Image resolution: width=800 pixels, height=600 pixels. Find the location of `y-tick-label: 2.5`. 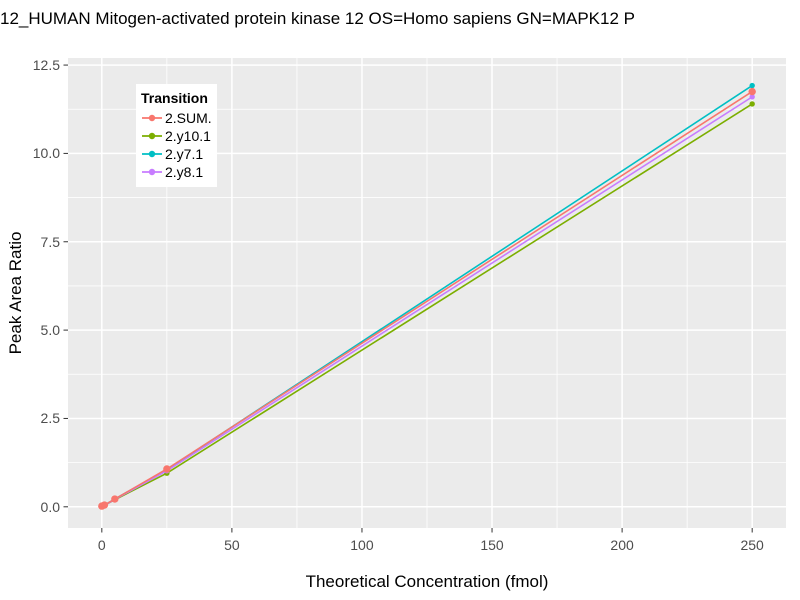

y-tick-label: 2.5 is located at coordinates (50, 418).